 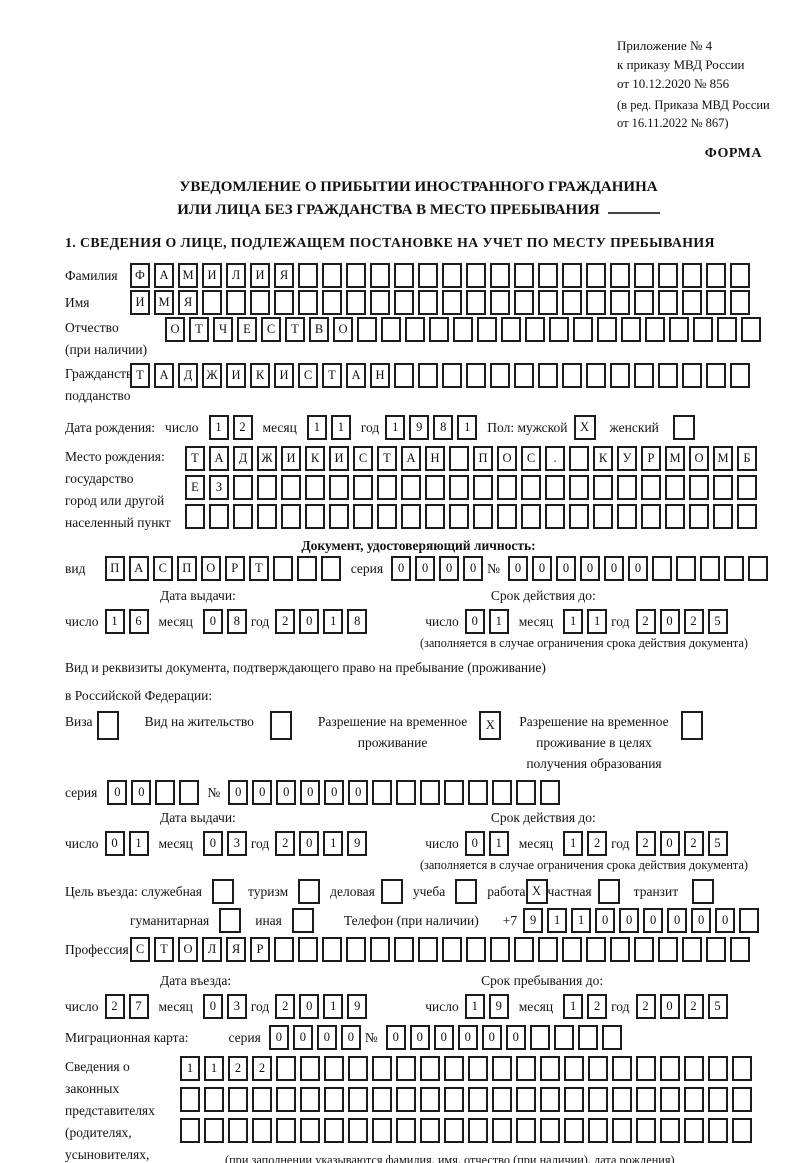 What do you see at coordinates (230, 920) in the screenshot?
I see `purpose-humanitarian-checkbox` at bounding box center [230, 920].